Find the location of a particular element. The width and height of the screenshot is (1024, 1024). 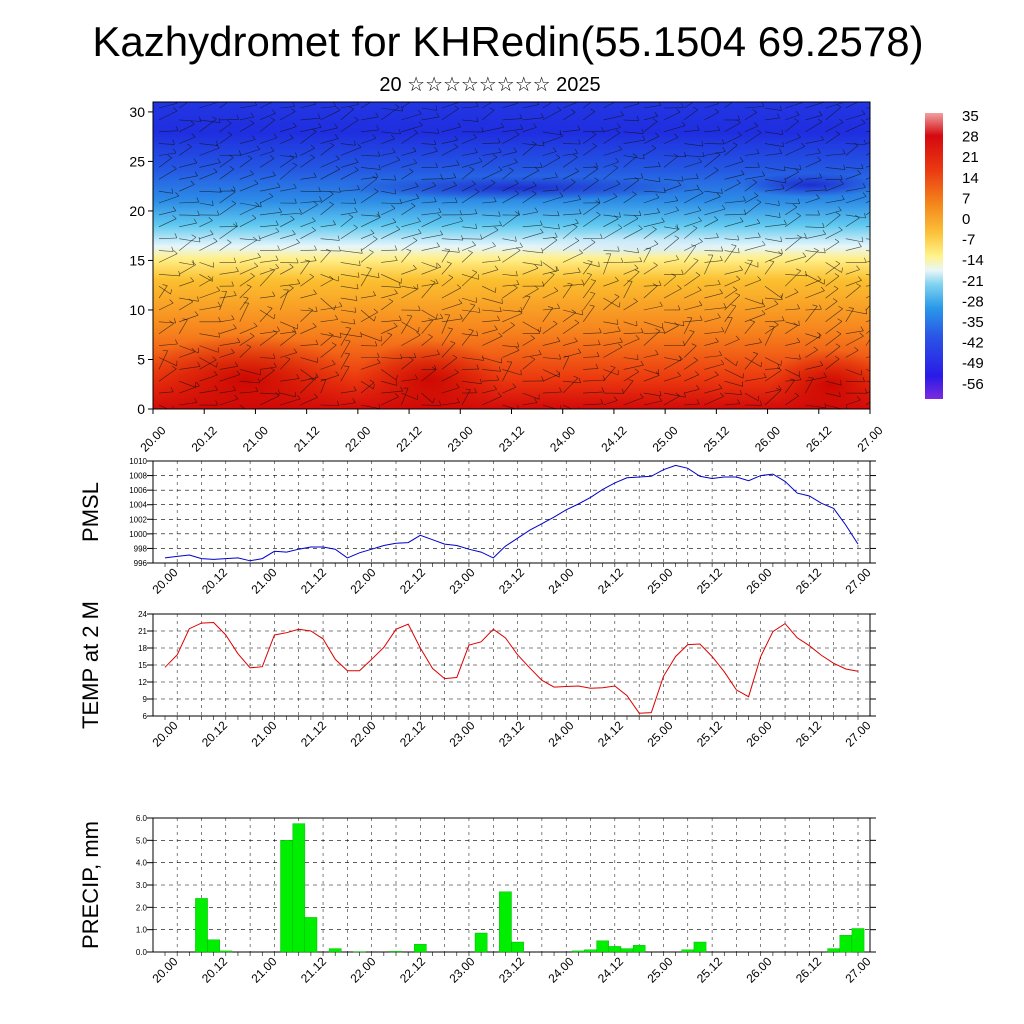

y-tick-label: 10 is located at coordinates (137, 310).